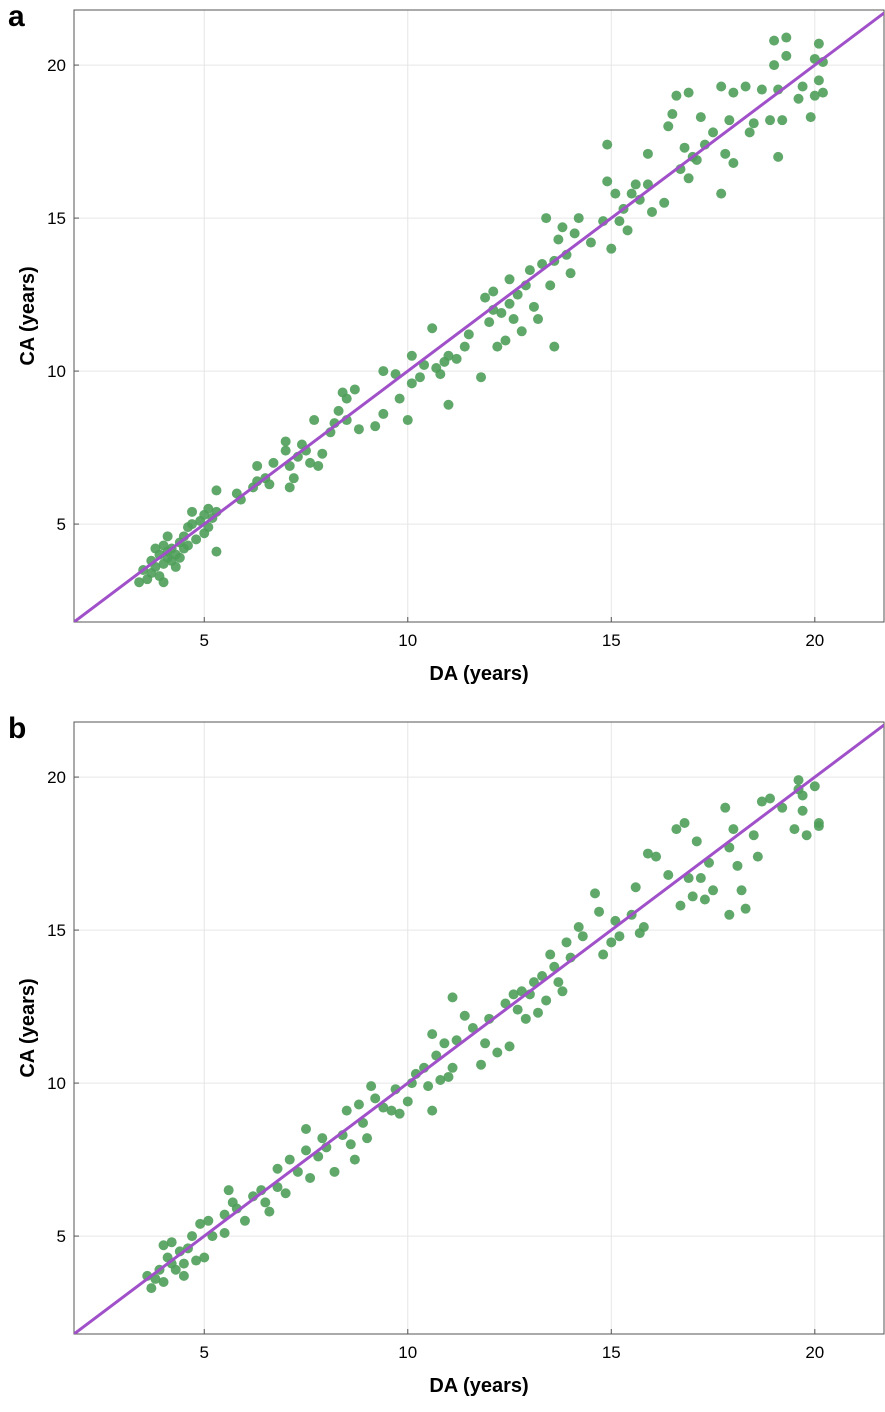 Image resolution: width=885 pixels, height=1412 pixels. I want to click on y-tick-label: 10, so click(56, 371).